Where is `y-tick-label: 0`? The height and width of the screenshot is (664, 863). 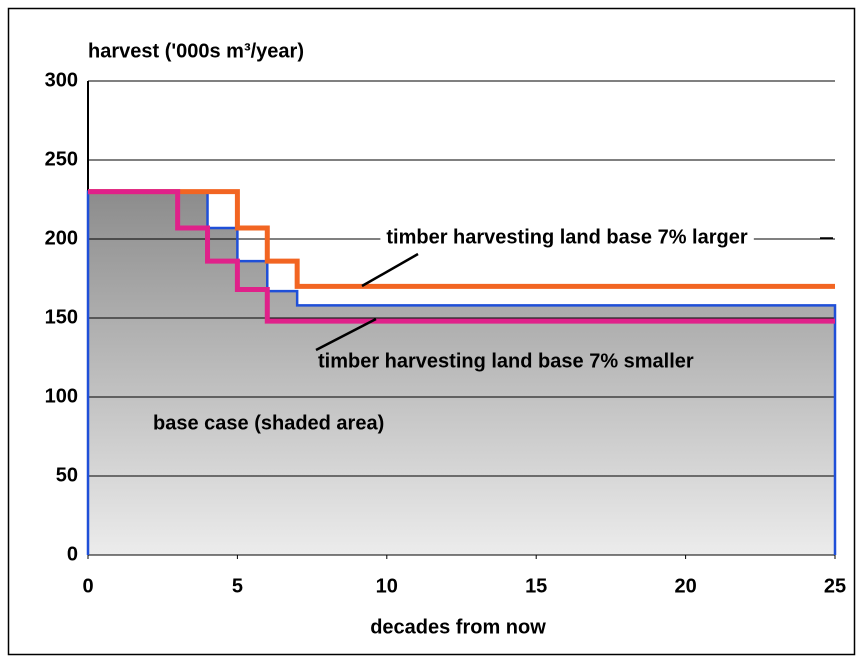 y-tick-label: 0 is located at coordinates (72, 554).